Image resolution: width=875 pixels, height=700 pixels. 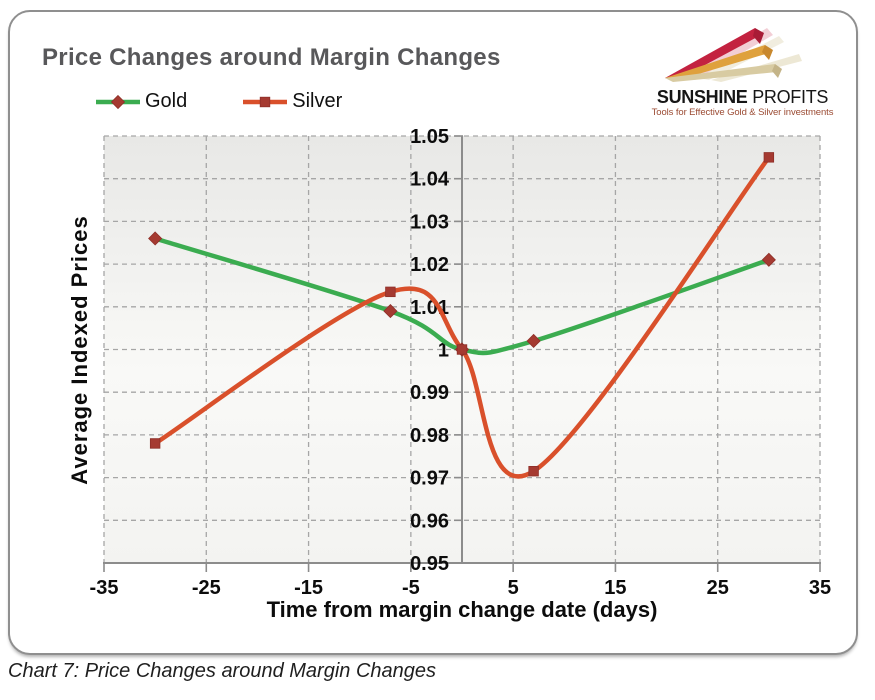 I want to click on svg-text: 1.02, so click(x=429, y=265).